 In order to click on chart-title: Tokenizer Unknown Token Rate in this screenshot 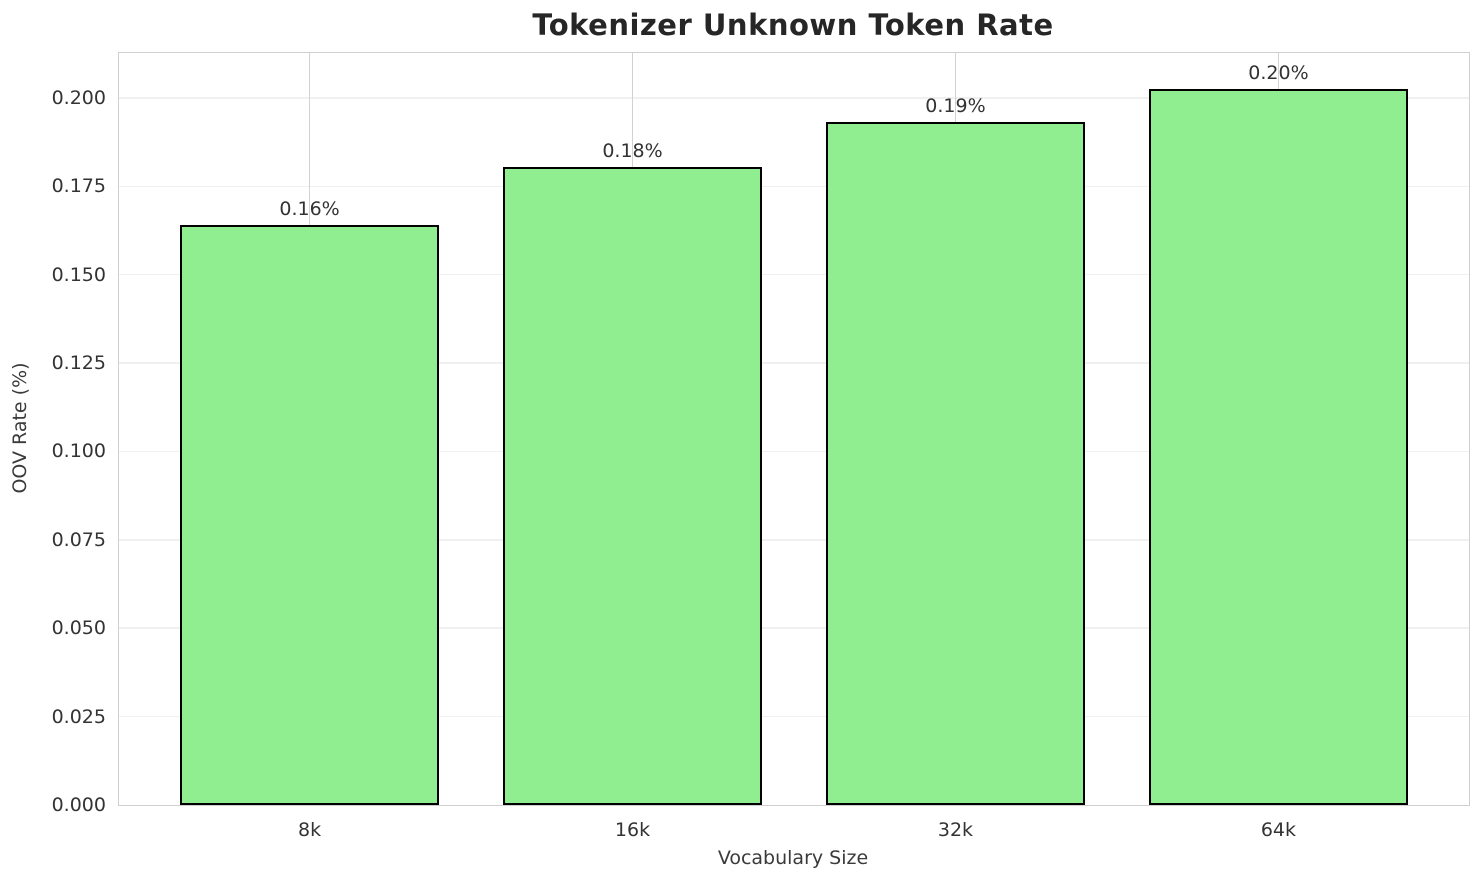, I will do `click(793, 25)`.